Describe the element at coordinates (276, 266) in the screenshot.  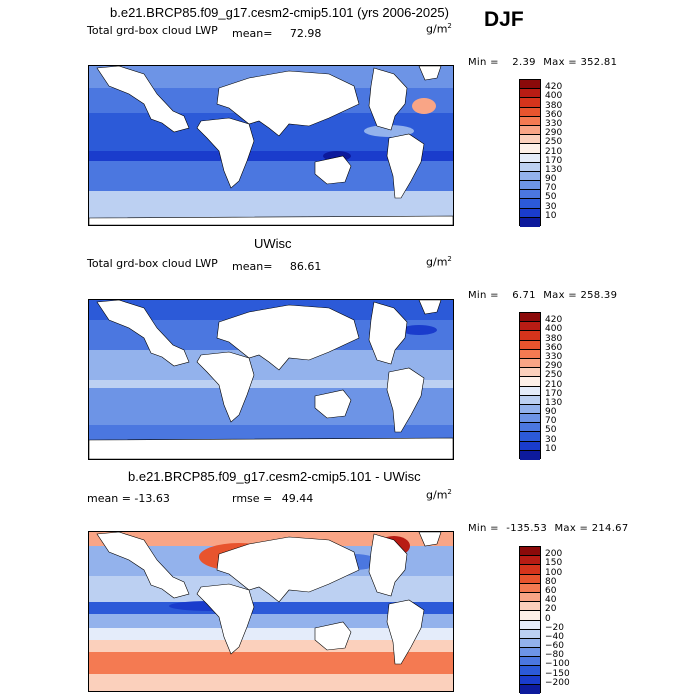
I see `panel2-mean: mean= 86.61` at that location.